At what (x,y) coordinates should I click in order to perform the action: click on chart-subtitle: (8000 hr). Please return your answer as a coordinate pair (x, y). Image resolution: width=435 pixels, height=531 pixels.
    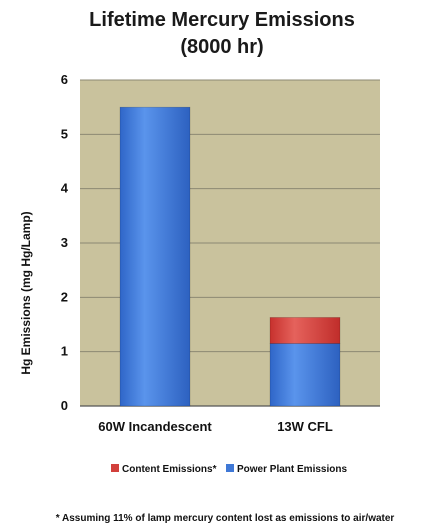
    Looking at the image, I should click on (221, 47).